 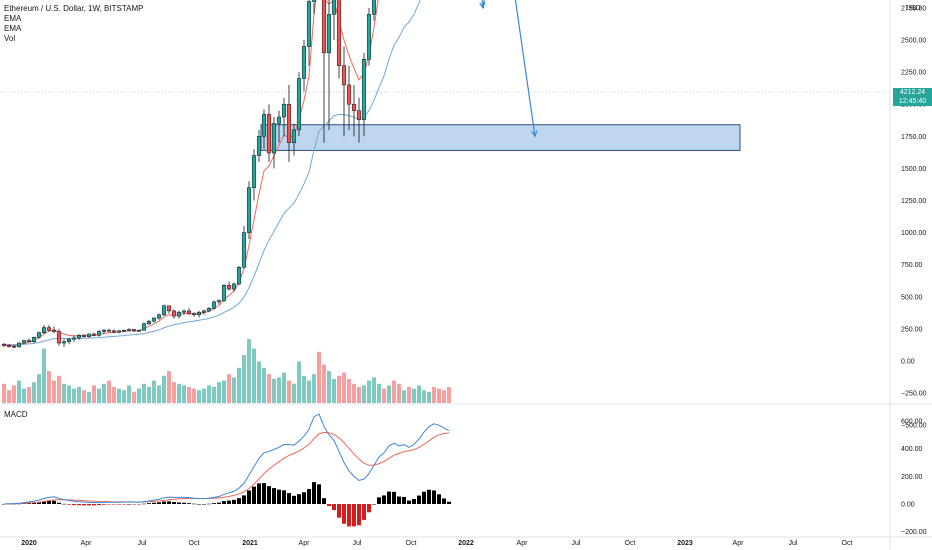 What do you see at coordinates (16, 414) in the screenshot?
I see `macd-legend: MACD` at bounding box center [16, 414].